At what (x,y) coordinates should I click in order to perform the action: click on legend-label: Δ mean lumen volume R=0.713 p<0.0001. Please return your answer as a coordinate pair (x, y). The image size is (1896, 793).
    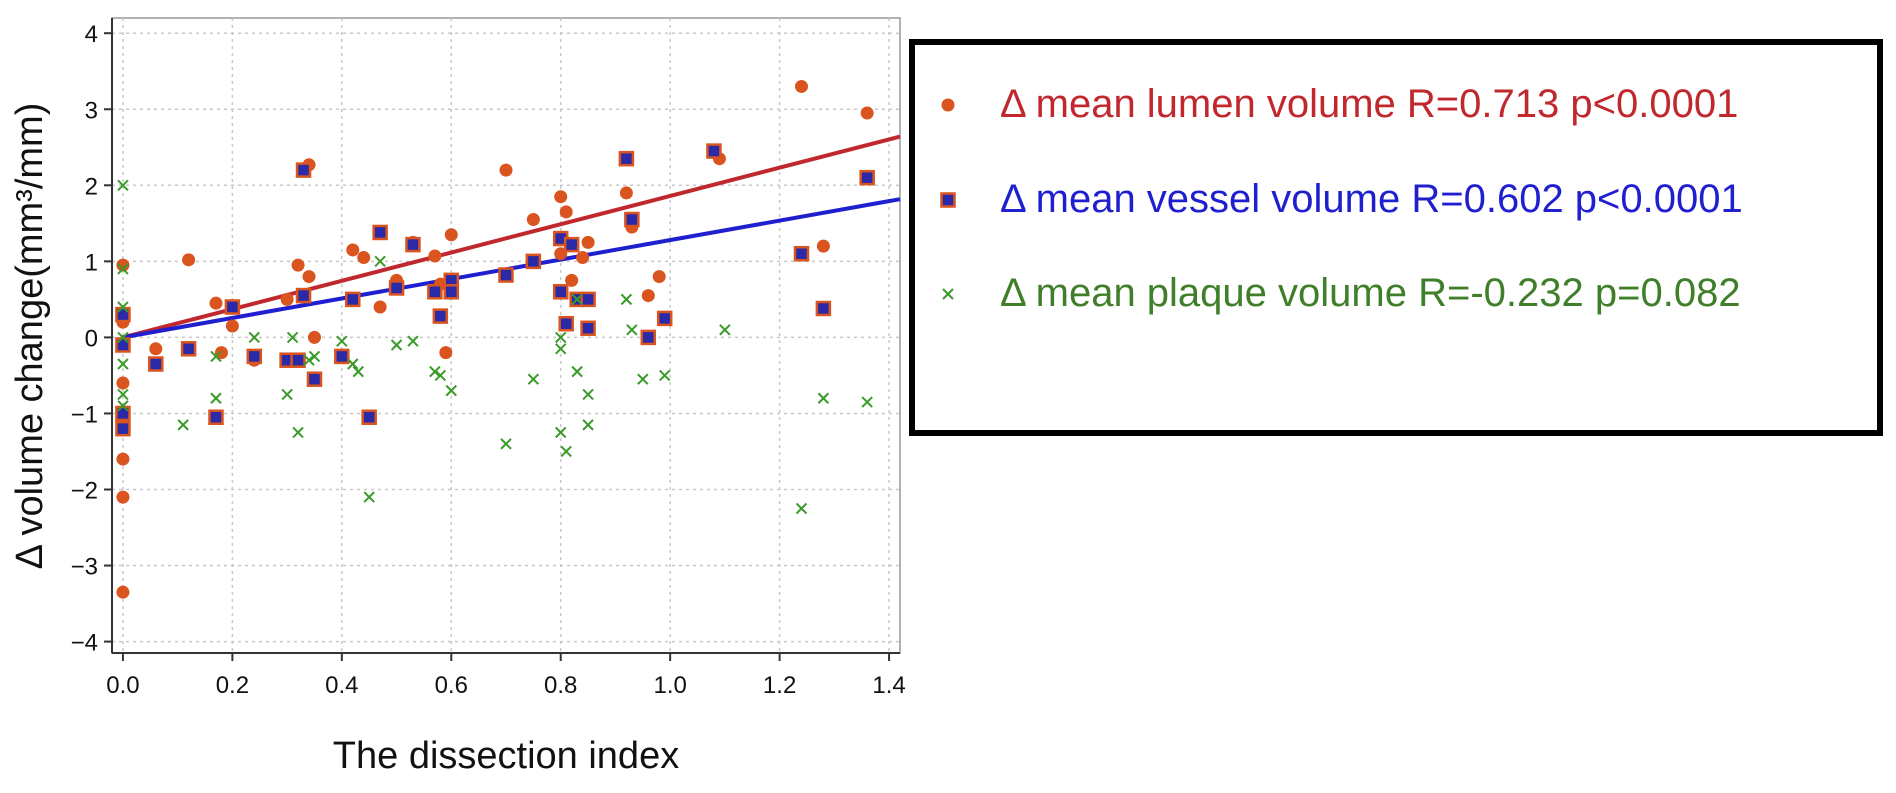
    Looking at the image, I should click on (1369, 104).